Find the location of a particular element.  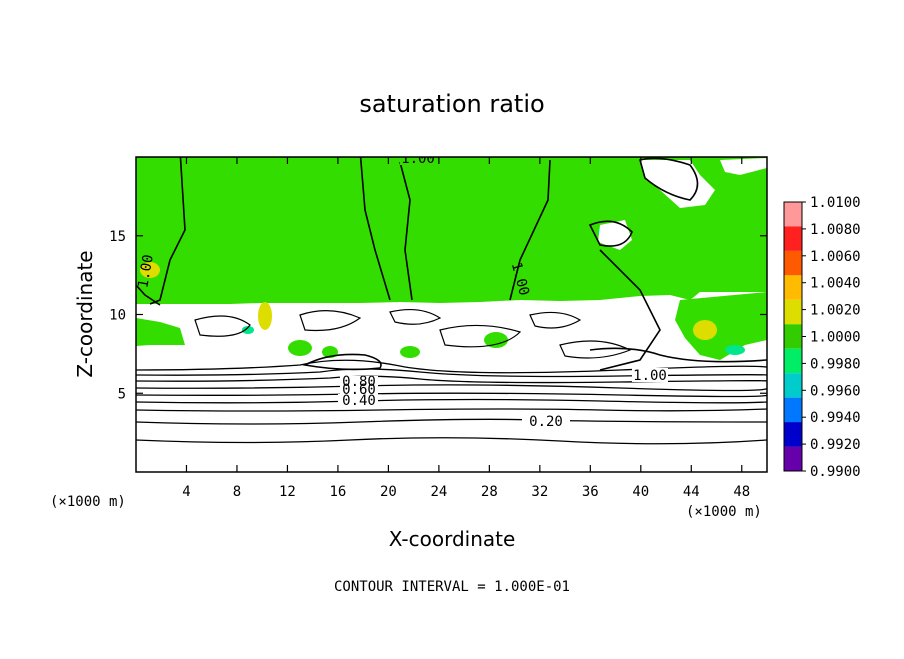

x-axis-label: X-coordinate is located at coordinates (452, 539).